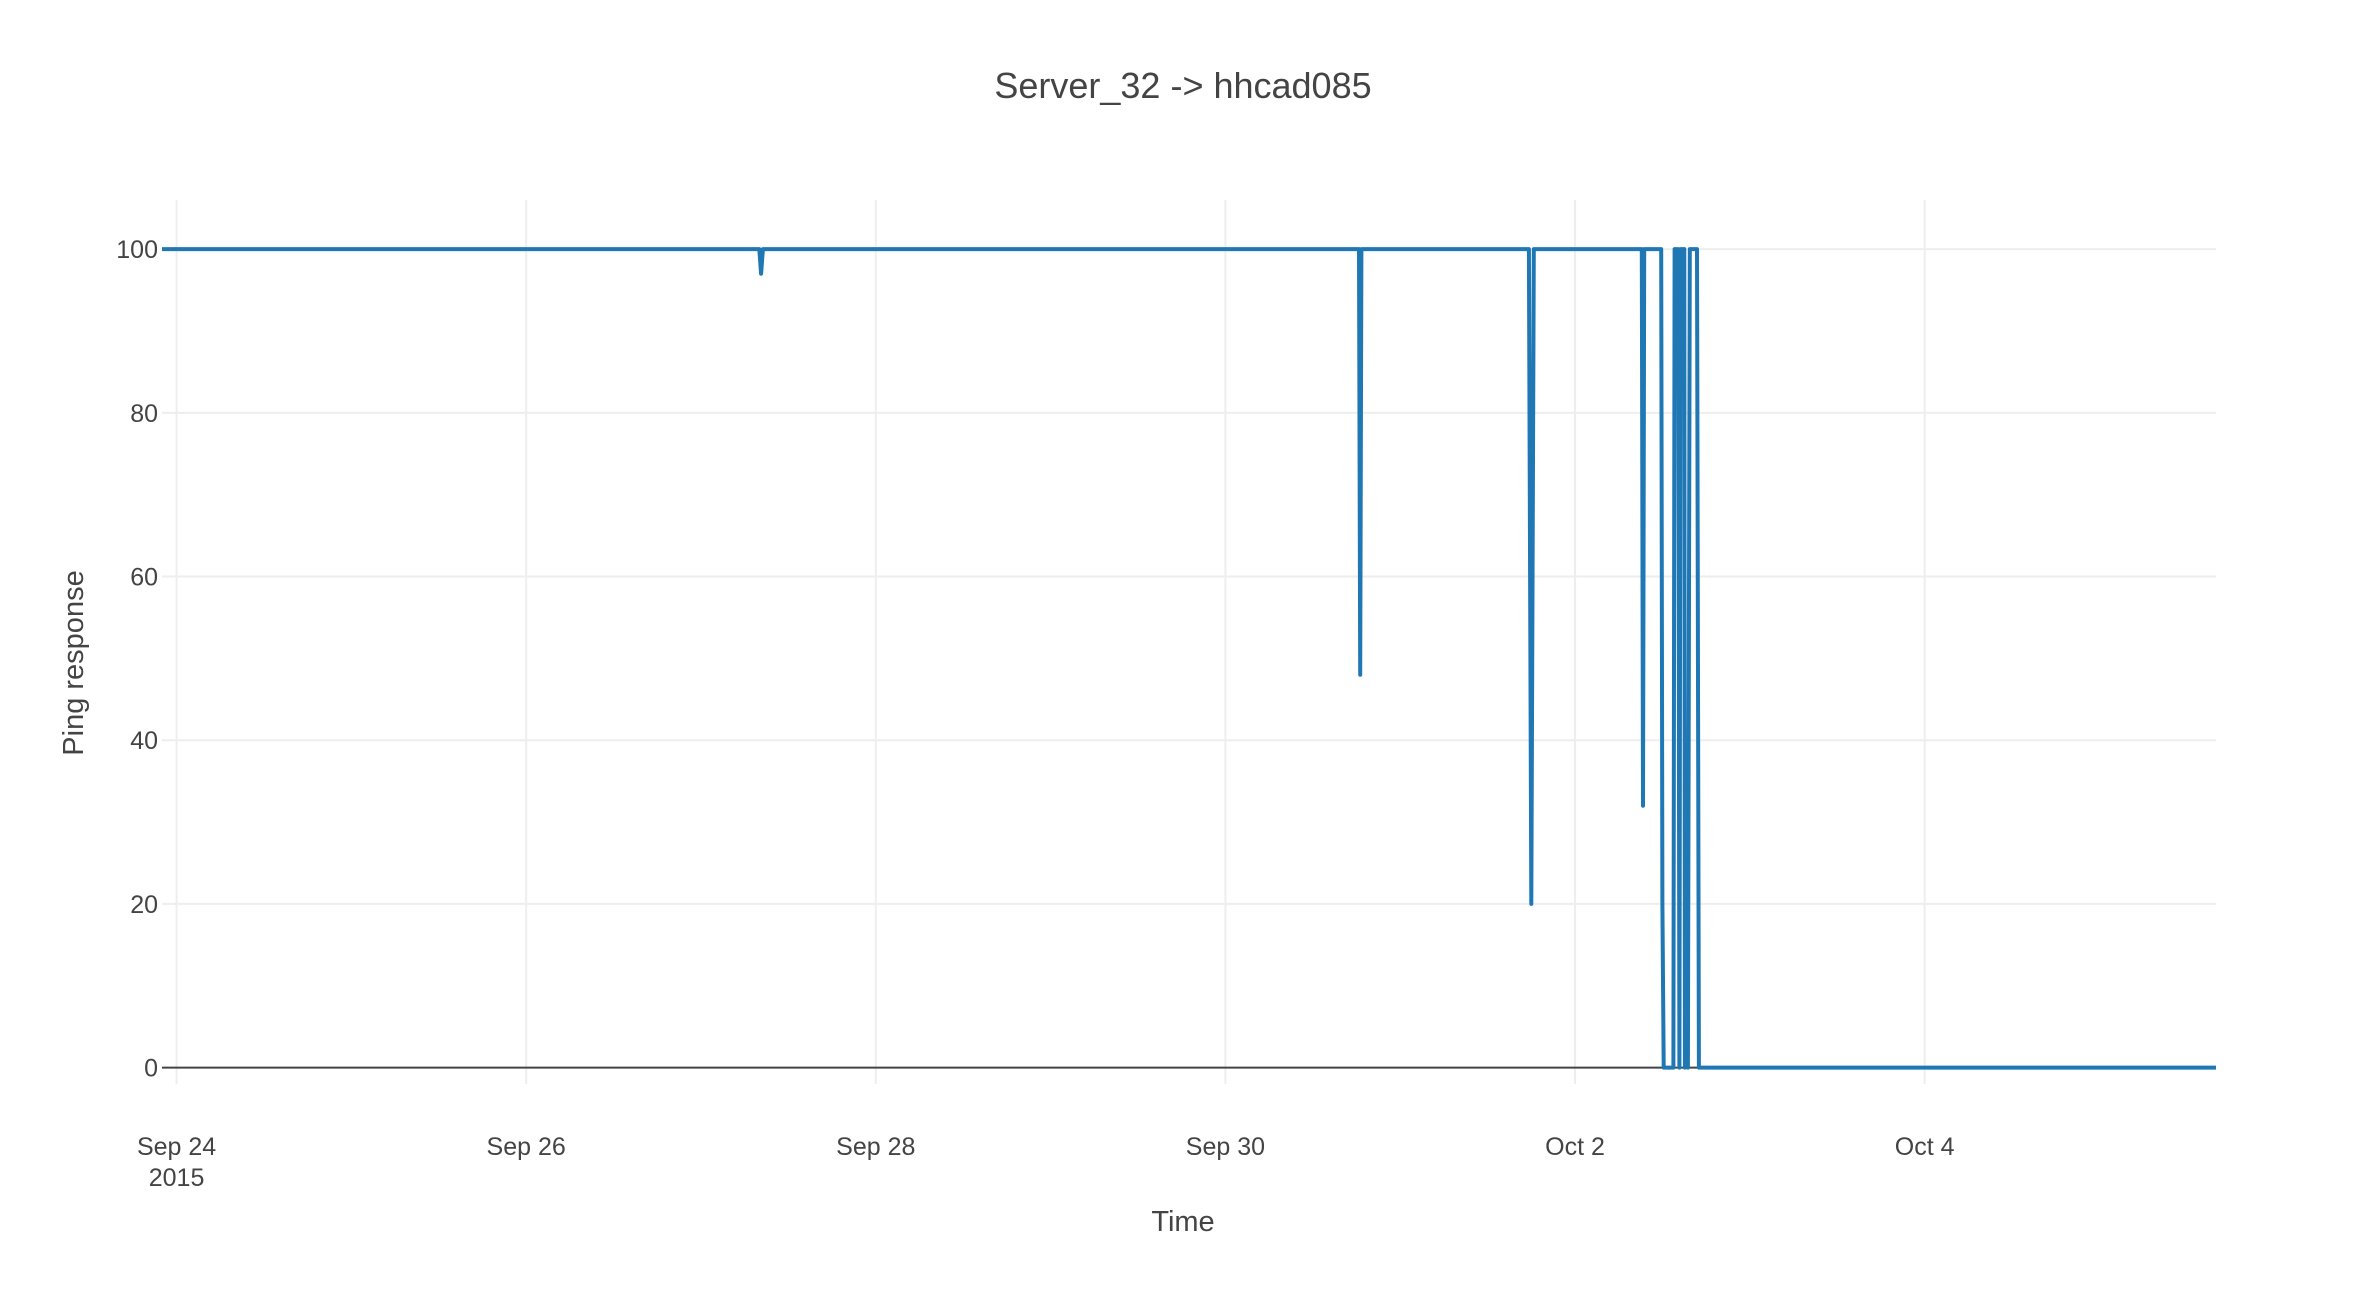  I want to click on chart-title: Server_32 -> hhcad085, so click(1182, 85).